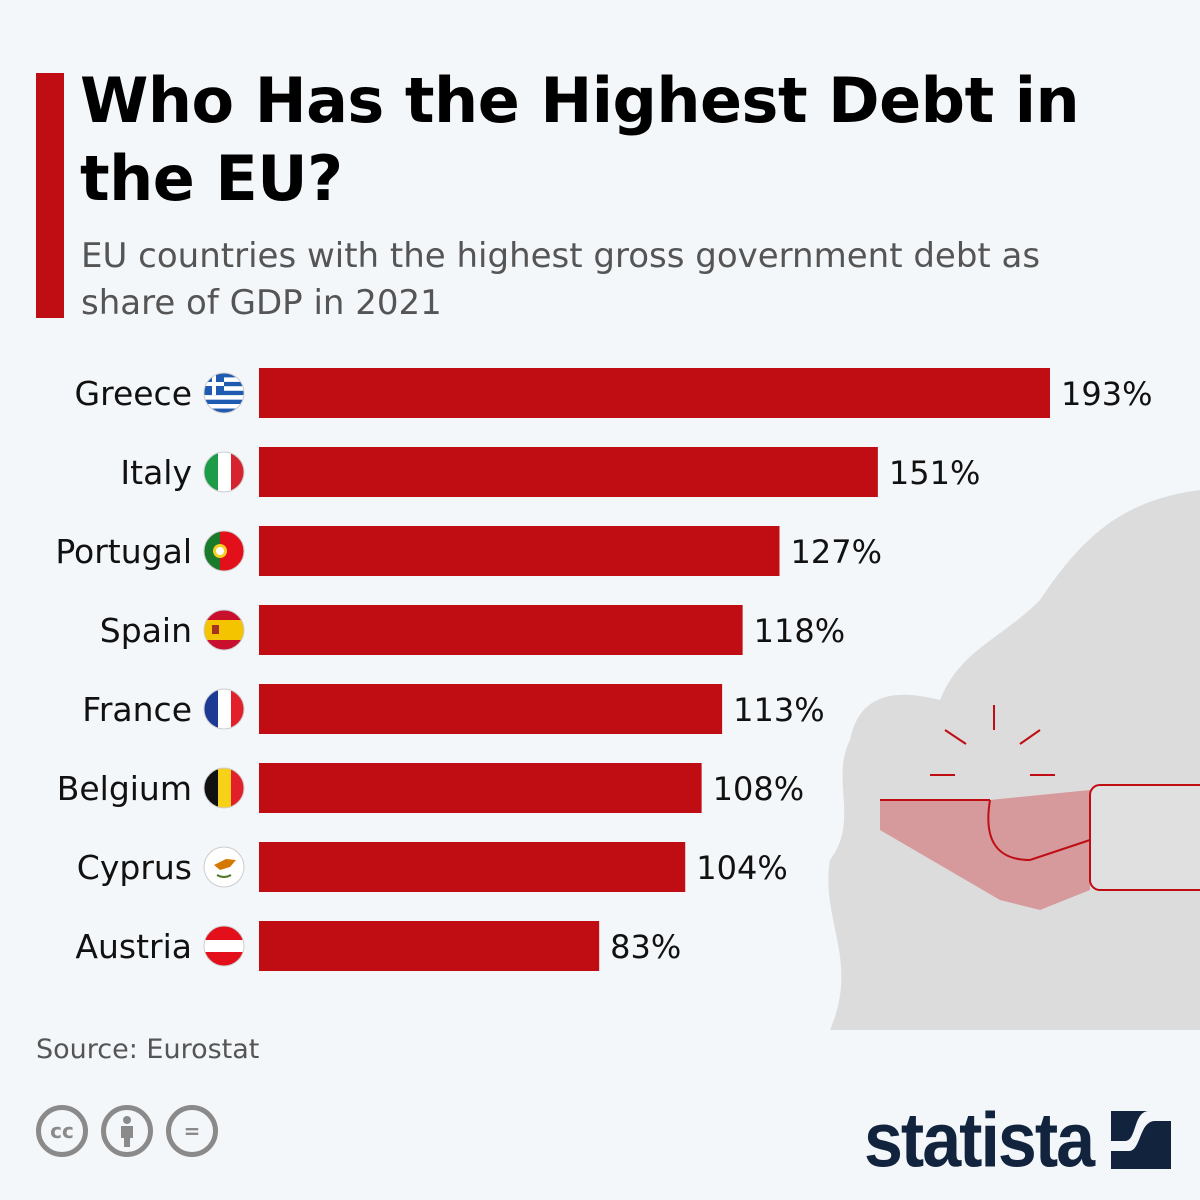  What do you see at coordinates (192, 1131) in the screenshot?
I see `no-derivatives-icon: =` at bounding box center [192, 1131].